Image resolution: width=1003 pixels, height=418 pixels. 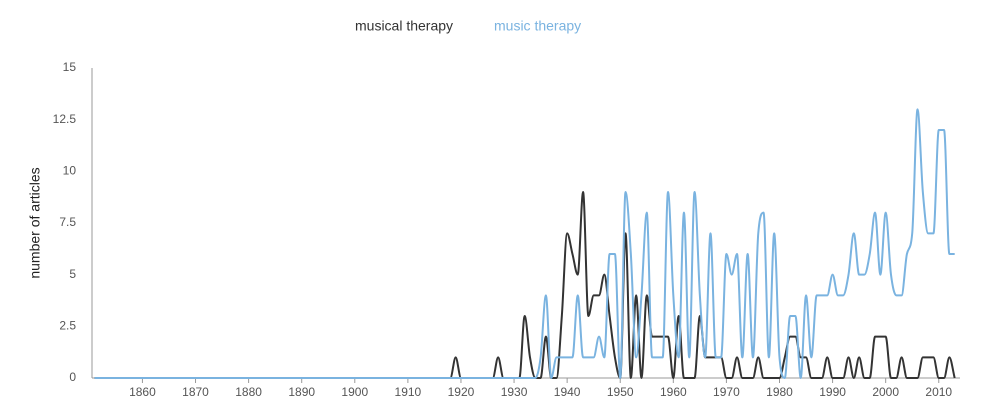 What do you see at coordinates (142, 392) in the screenshot?
I see `x-tick-label: 1860` at bounding box center [142, 392].